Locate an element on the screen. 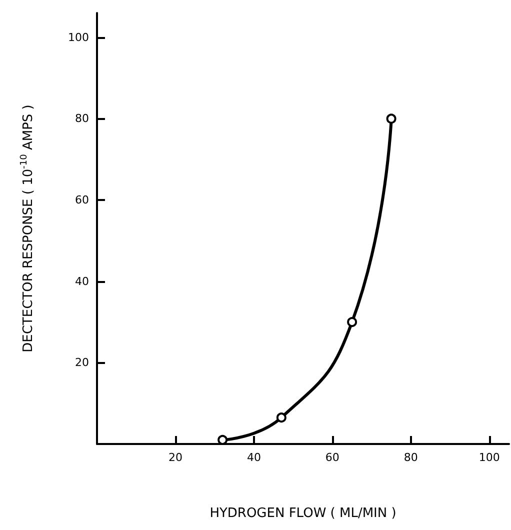 The width and height of the screenshot is (511, 530). x-axis-title: HYDROGEN FLOW ( ML/MIN ) is located at coordinates (303, 513).